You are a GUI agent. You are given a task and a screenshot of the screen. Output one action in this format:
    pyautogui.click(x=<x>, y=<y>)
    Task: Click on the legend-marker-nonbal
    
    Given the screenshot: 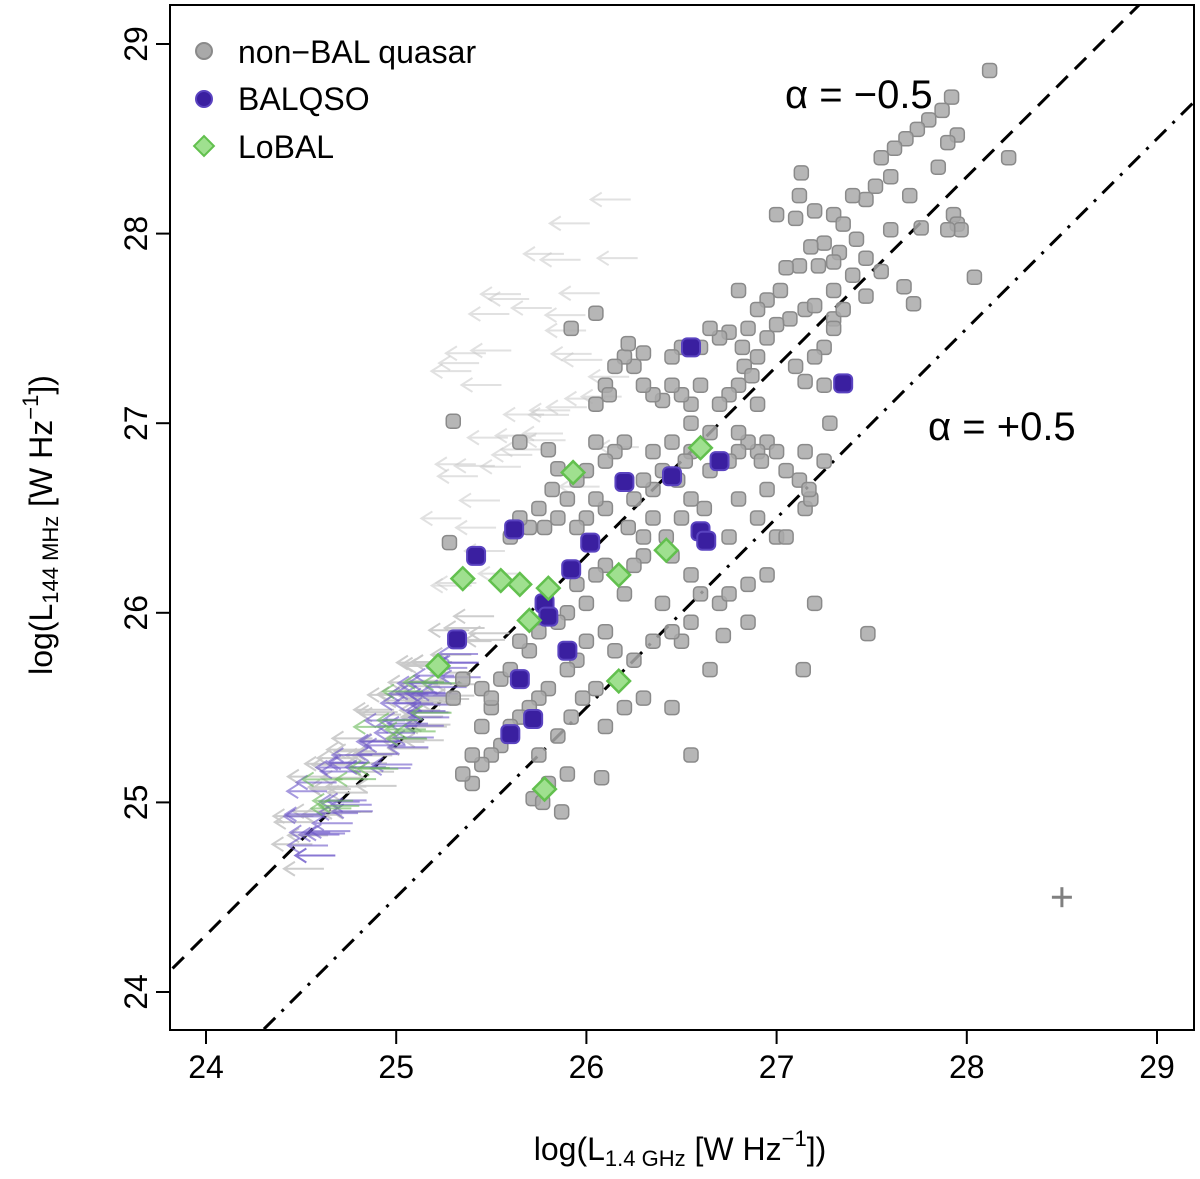 What is the action you would take?
    pyautogui.click(x=204, y=51)
    